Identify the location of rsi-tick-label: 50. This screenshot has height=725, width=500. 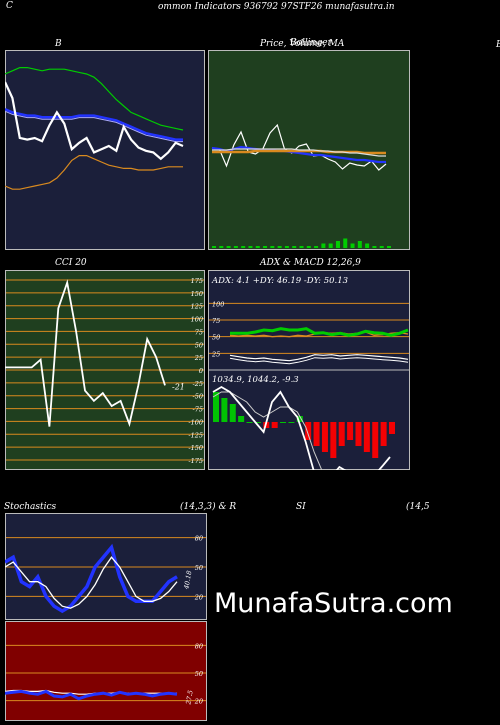
(199, 674).